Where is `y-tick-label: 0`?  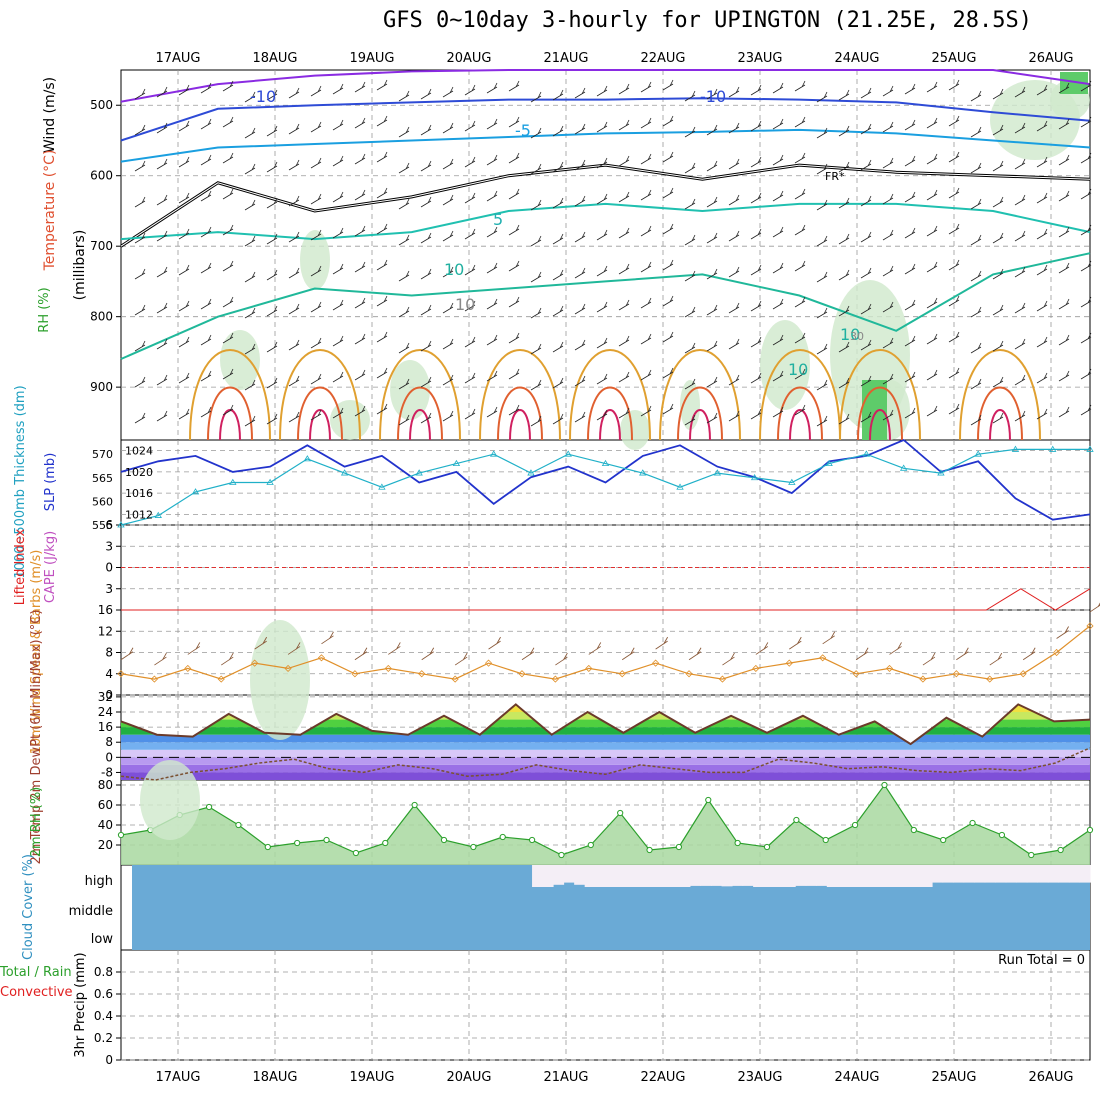
y-tick-label: 0 is located at coordinates (109, 568).